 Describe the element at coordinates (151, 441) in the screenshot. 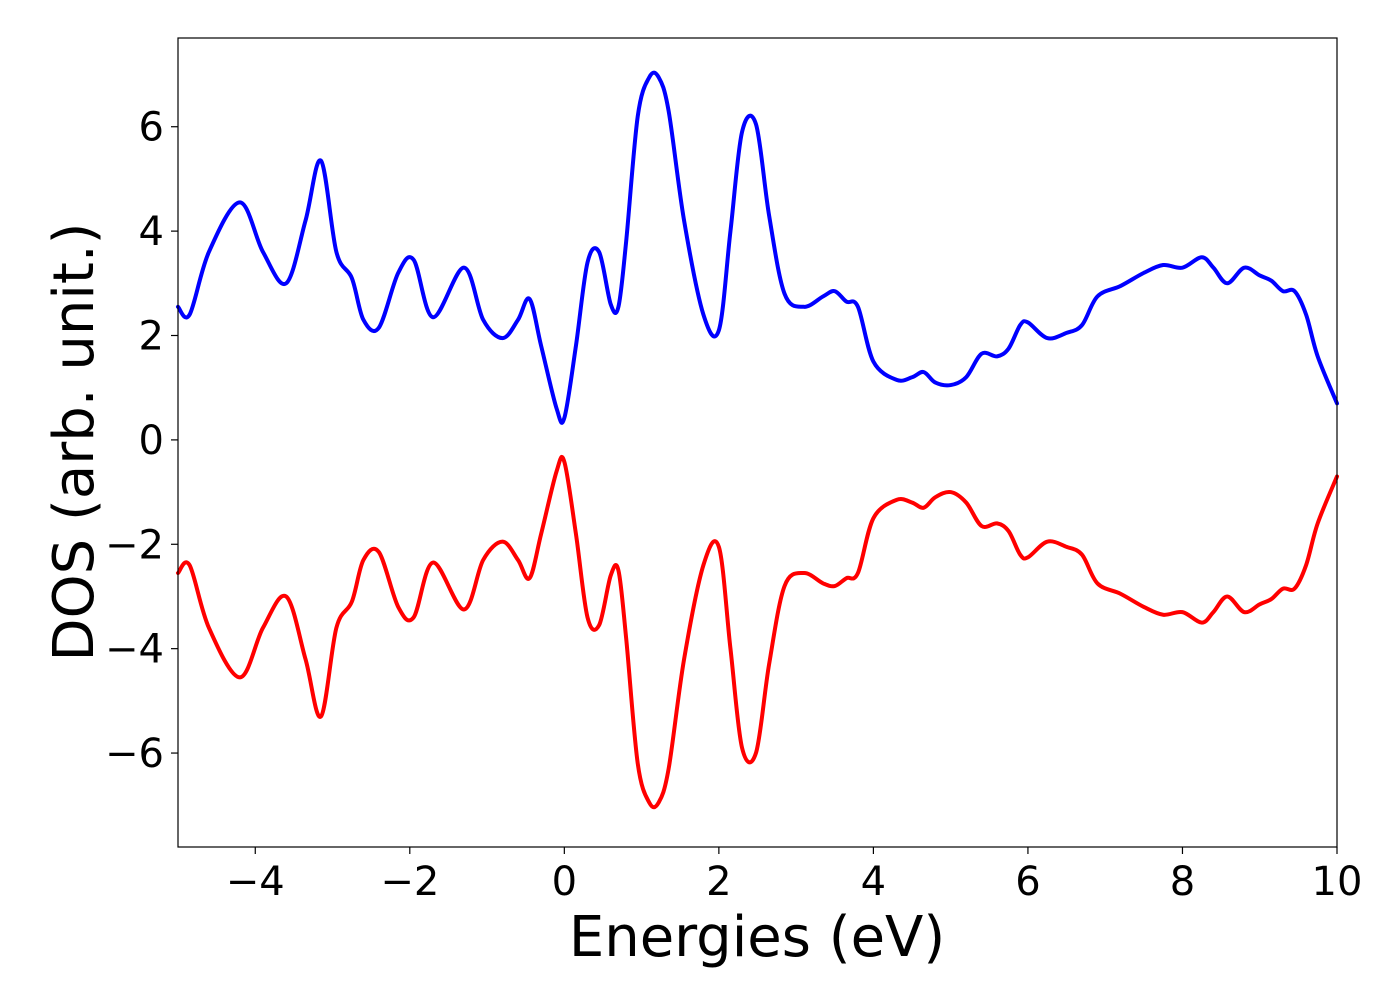

I see `y-tick-label: 0` at that location.